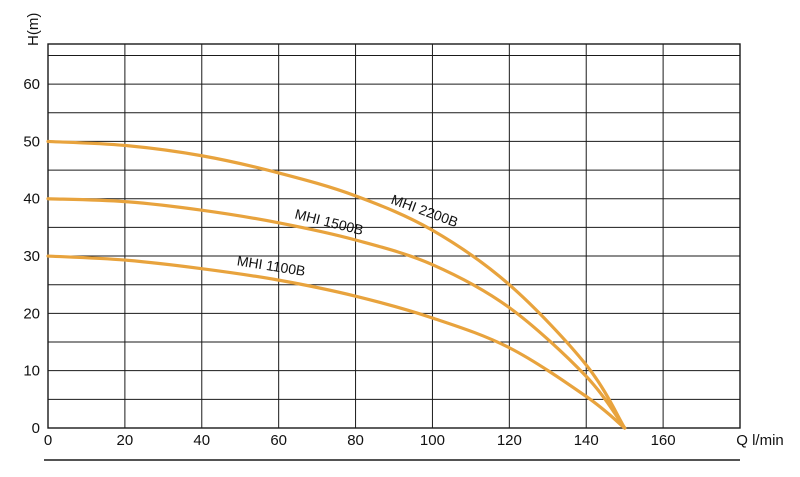 The height and width of the screenshot is (477, 800). I want to click on x-tick-label: 160, so click(663, 440).